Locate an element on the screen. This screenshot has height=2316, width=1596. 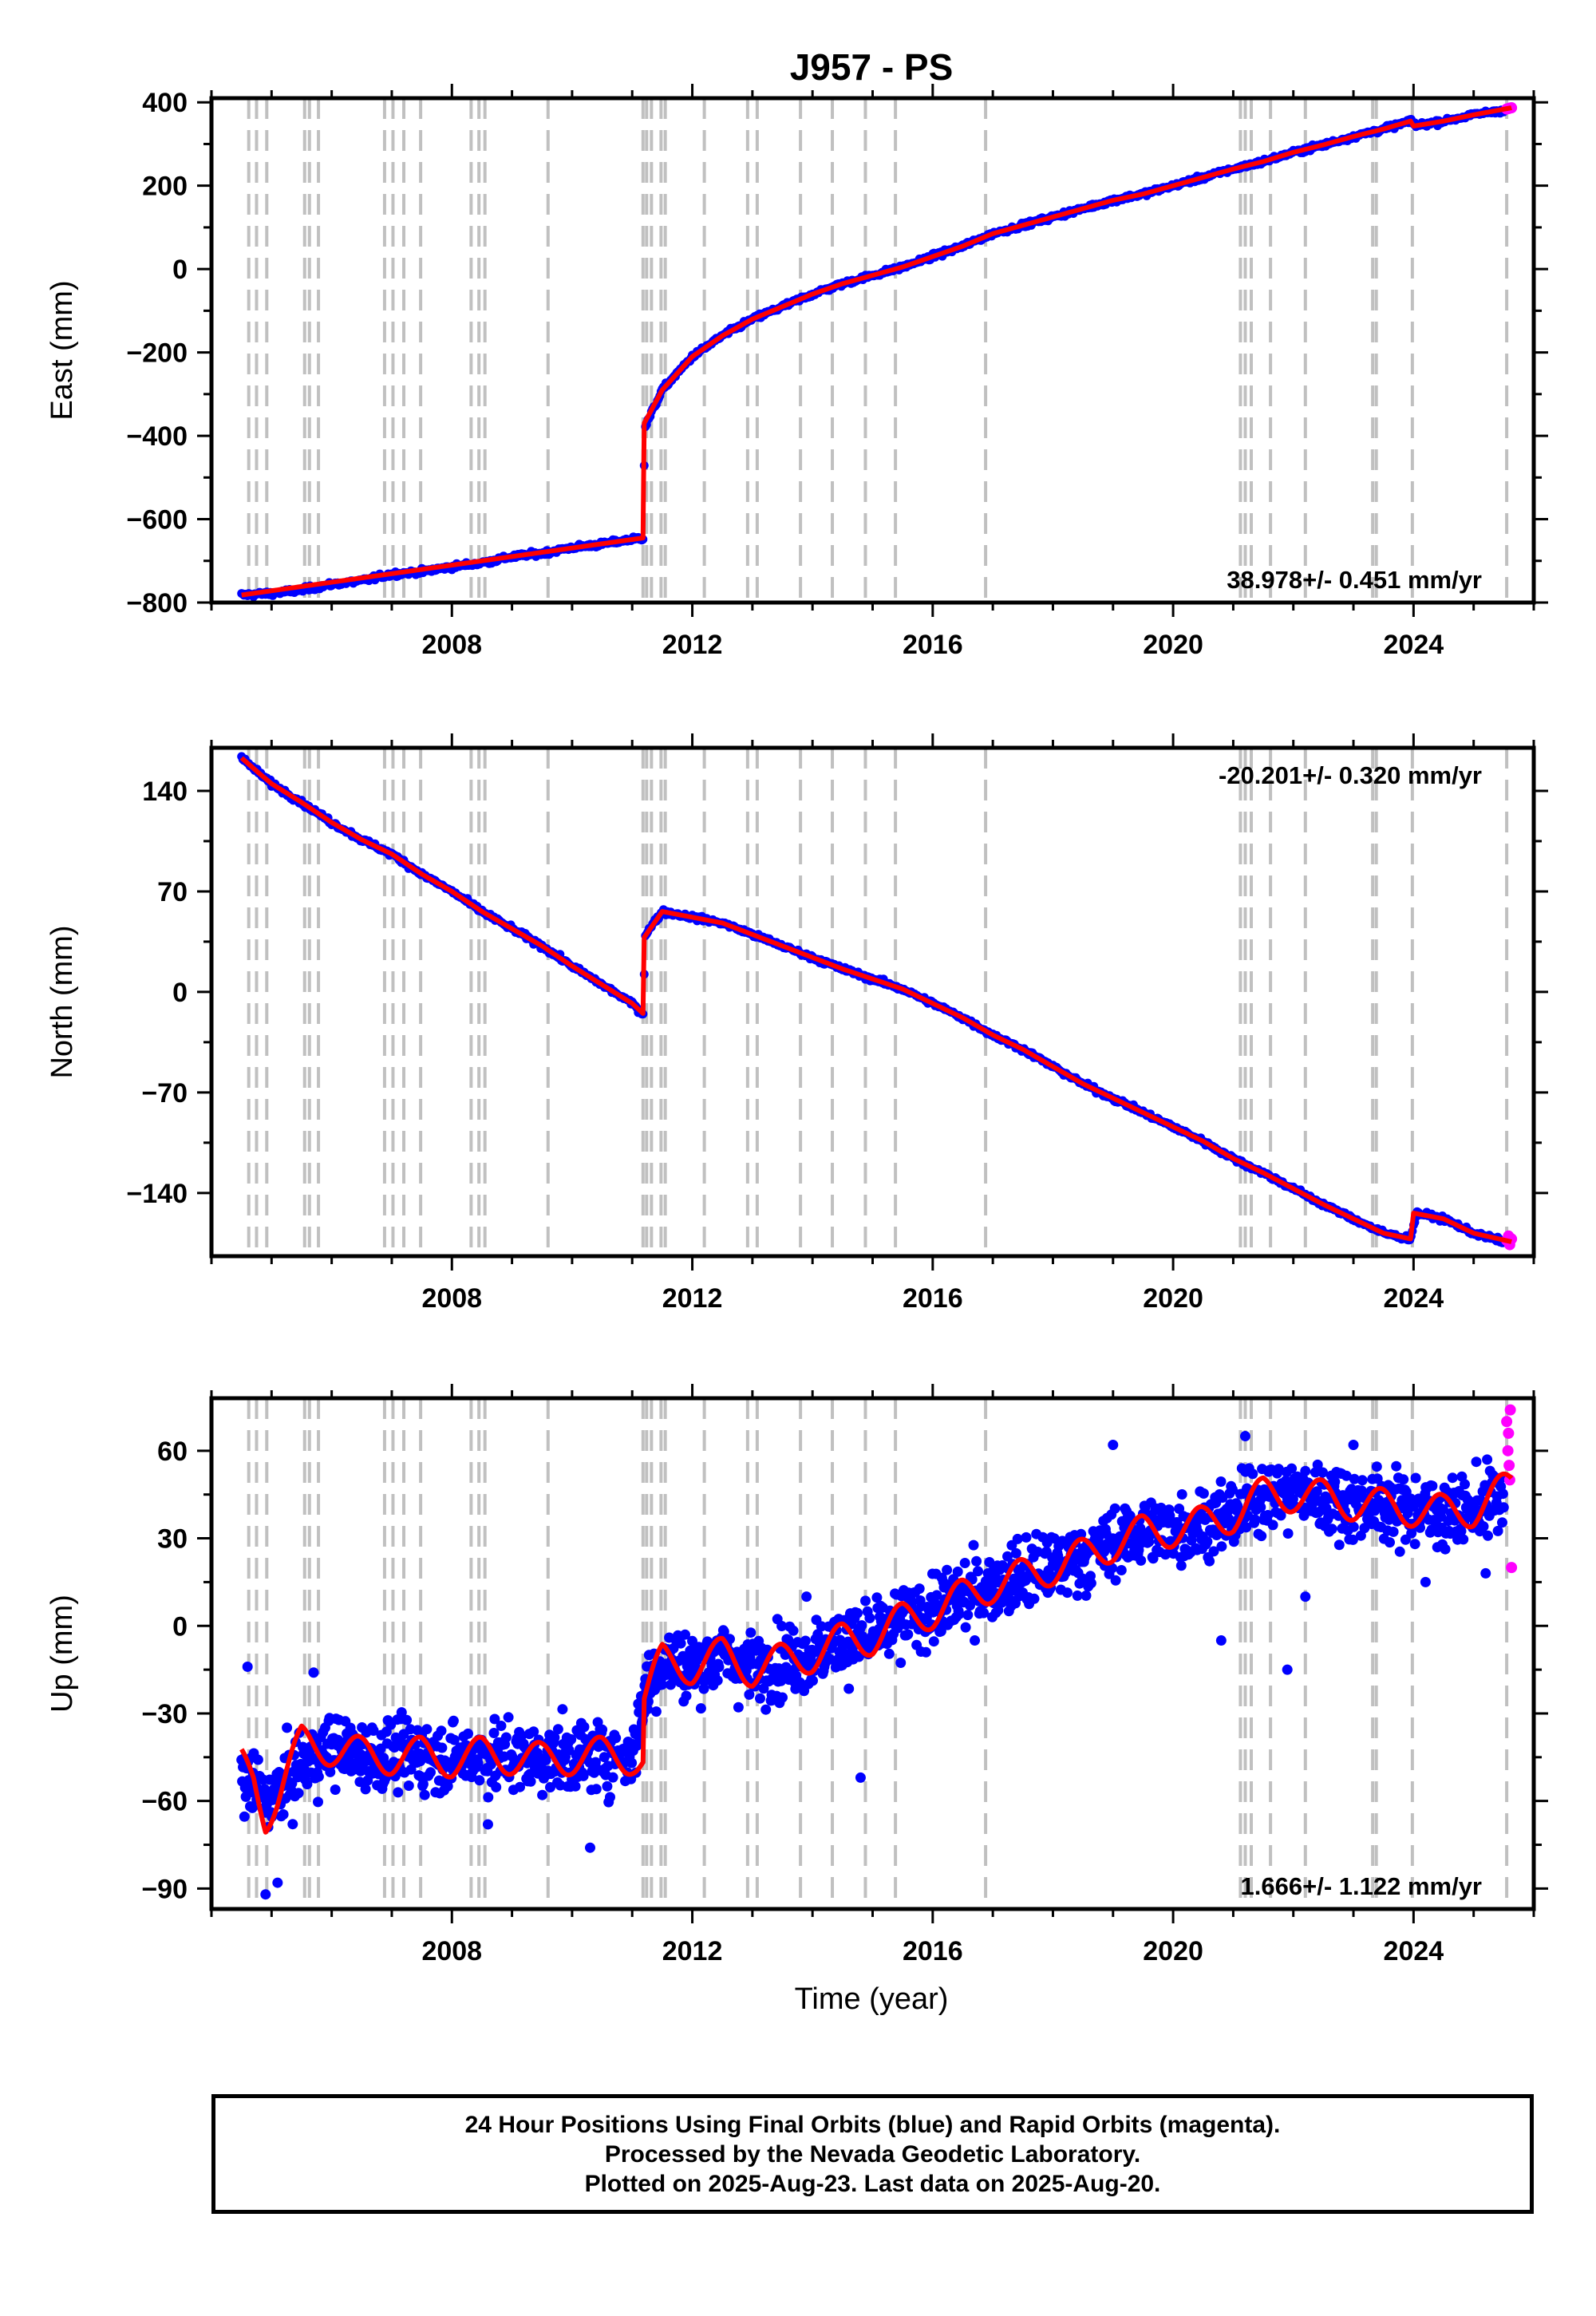
x-tick-label: 2012 is located at coordinates (692, 1298).